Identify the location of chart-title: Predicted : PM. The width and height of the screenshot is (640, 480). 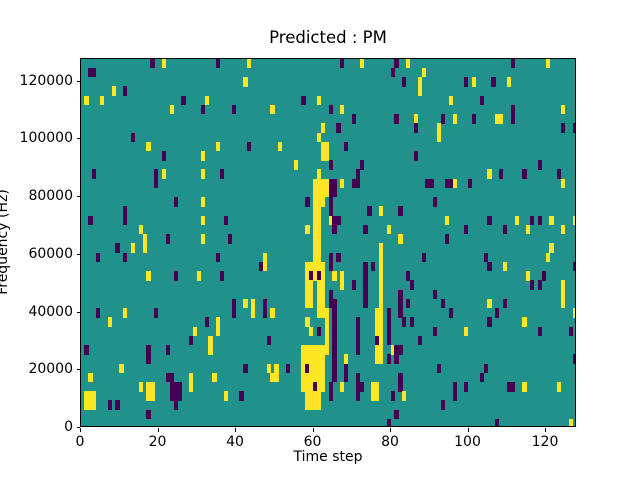
(328, 37).